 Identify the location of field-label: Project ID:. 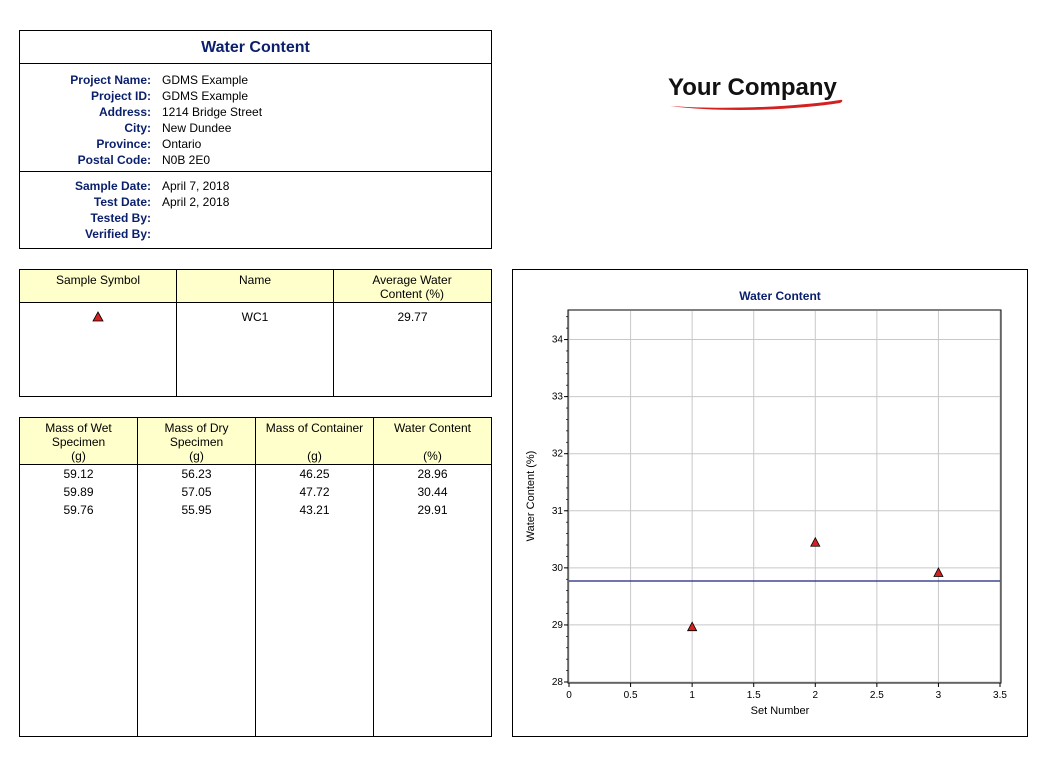
(120, 96).